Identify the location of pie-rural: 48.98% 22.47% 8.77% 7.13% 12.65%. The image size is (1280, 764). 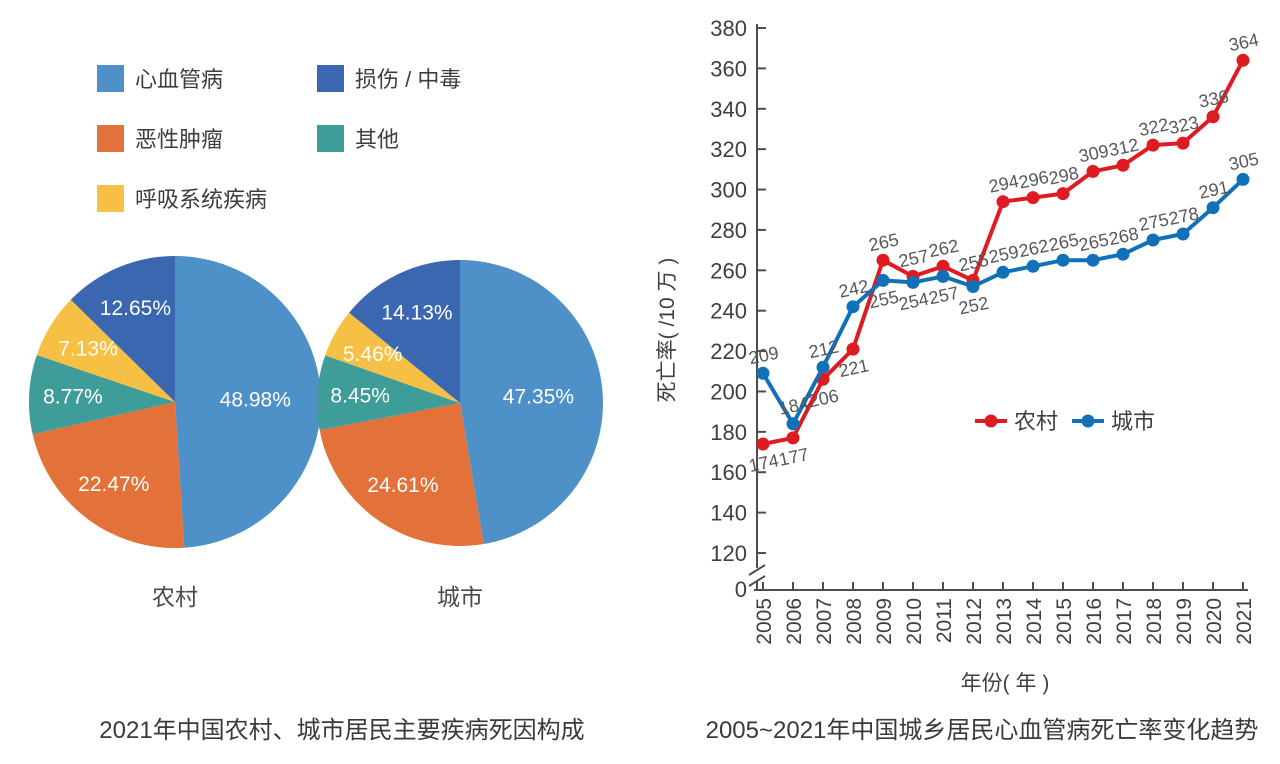
(175, 402).